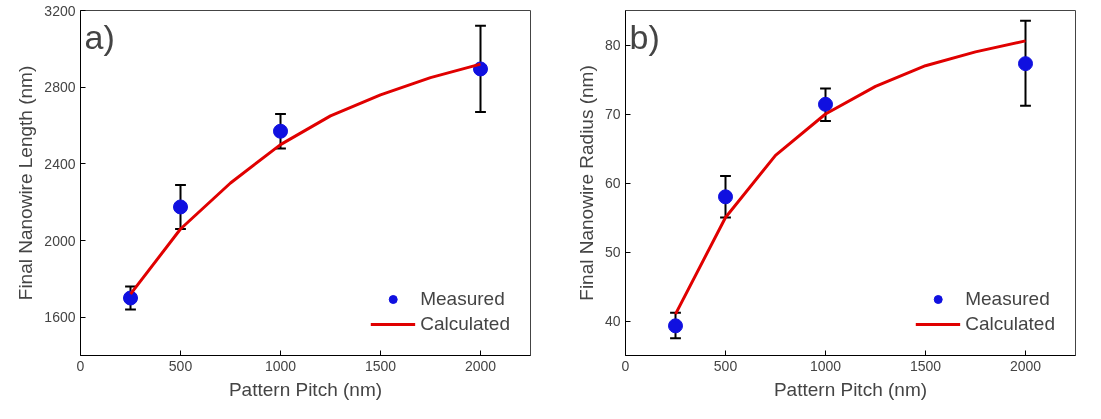 The image size is (1101, 419). Describe the element at coordinates (612, 321) in the screenshot. I see `y-tick-label: 40` at that location.